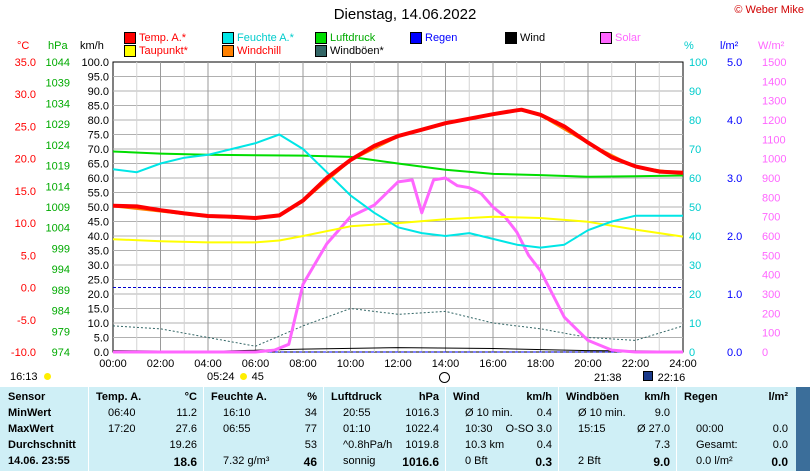 The height and width of the screenshot is (471, 810). I want to click on kmh-tick-label: 65.0, so click(98, 165).